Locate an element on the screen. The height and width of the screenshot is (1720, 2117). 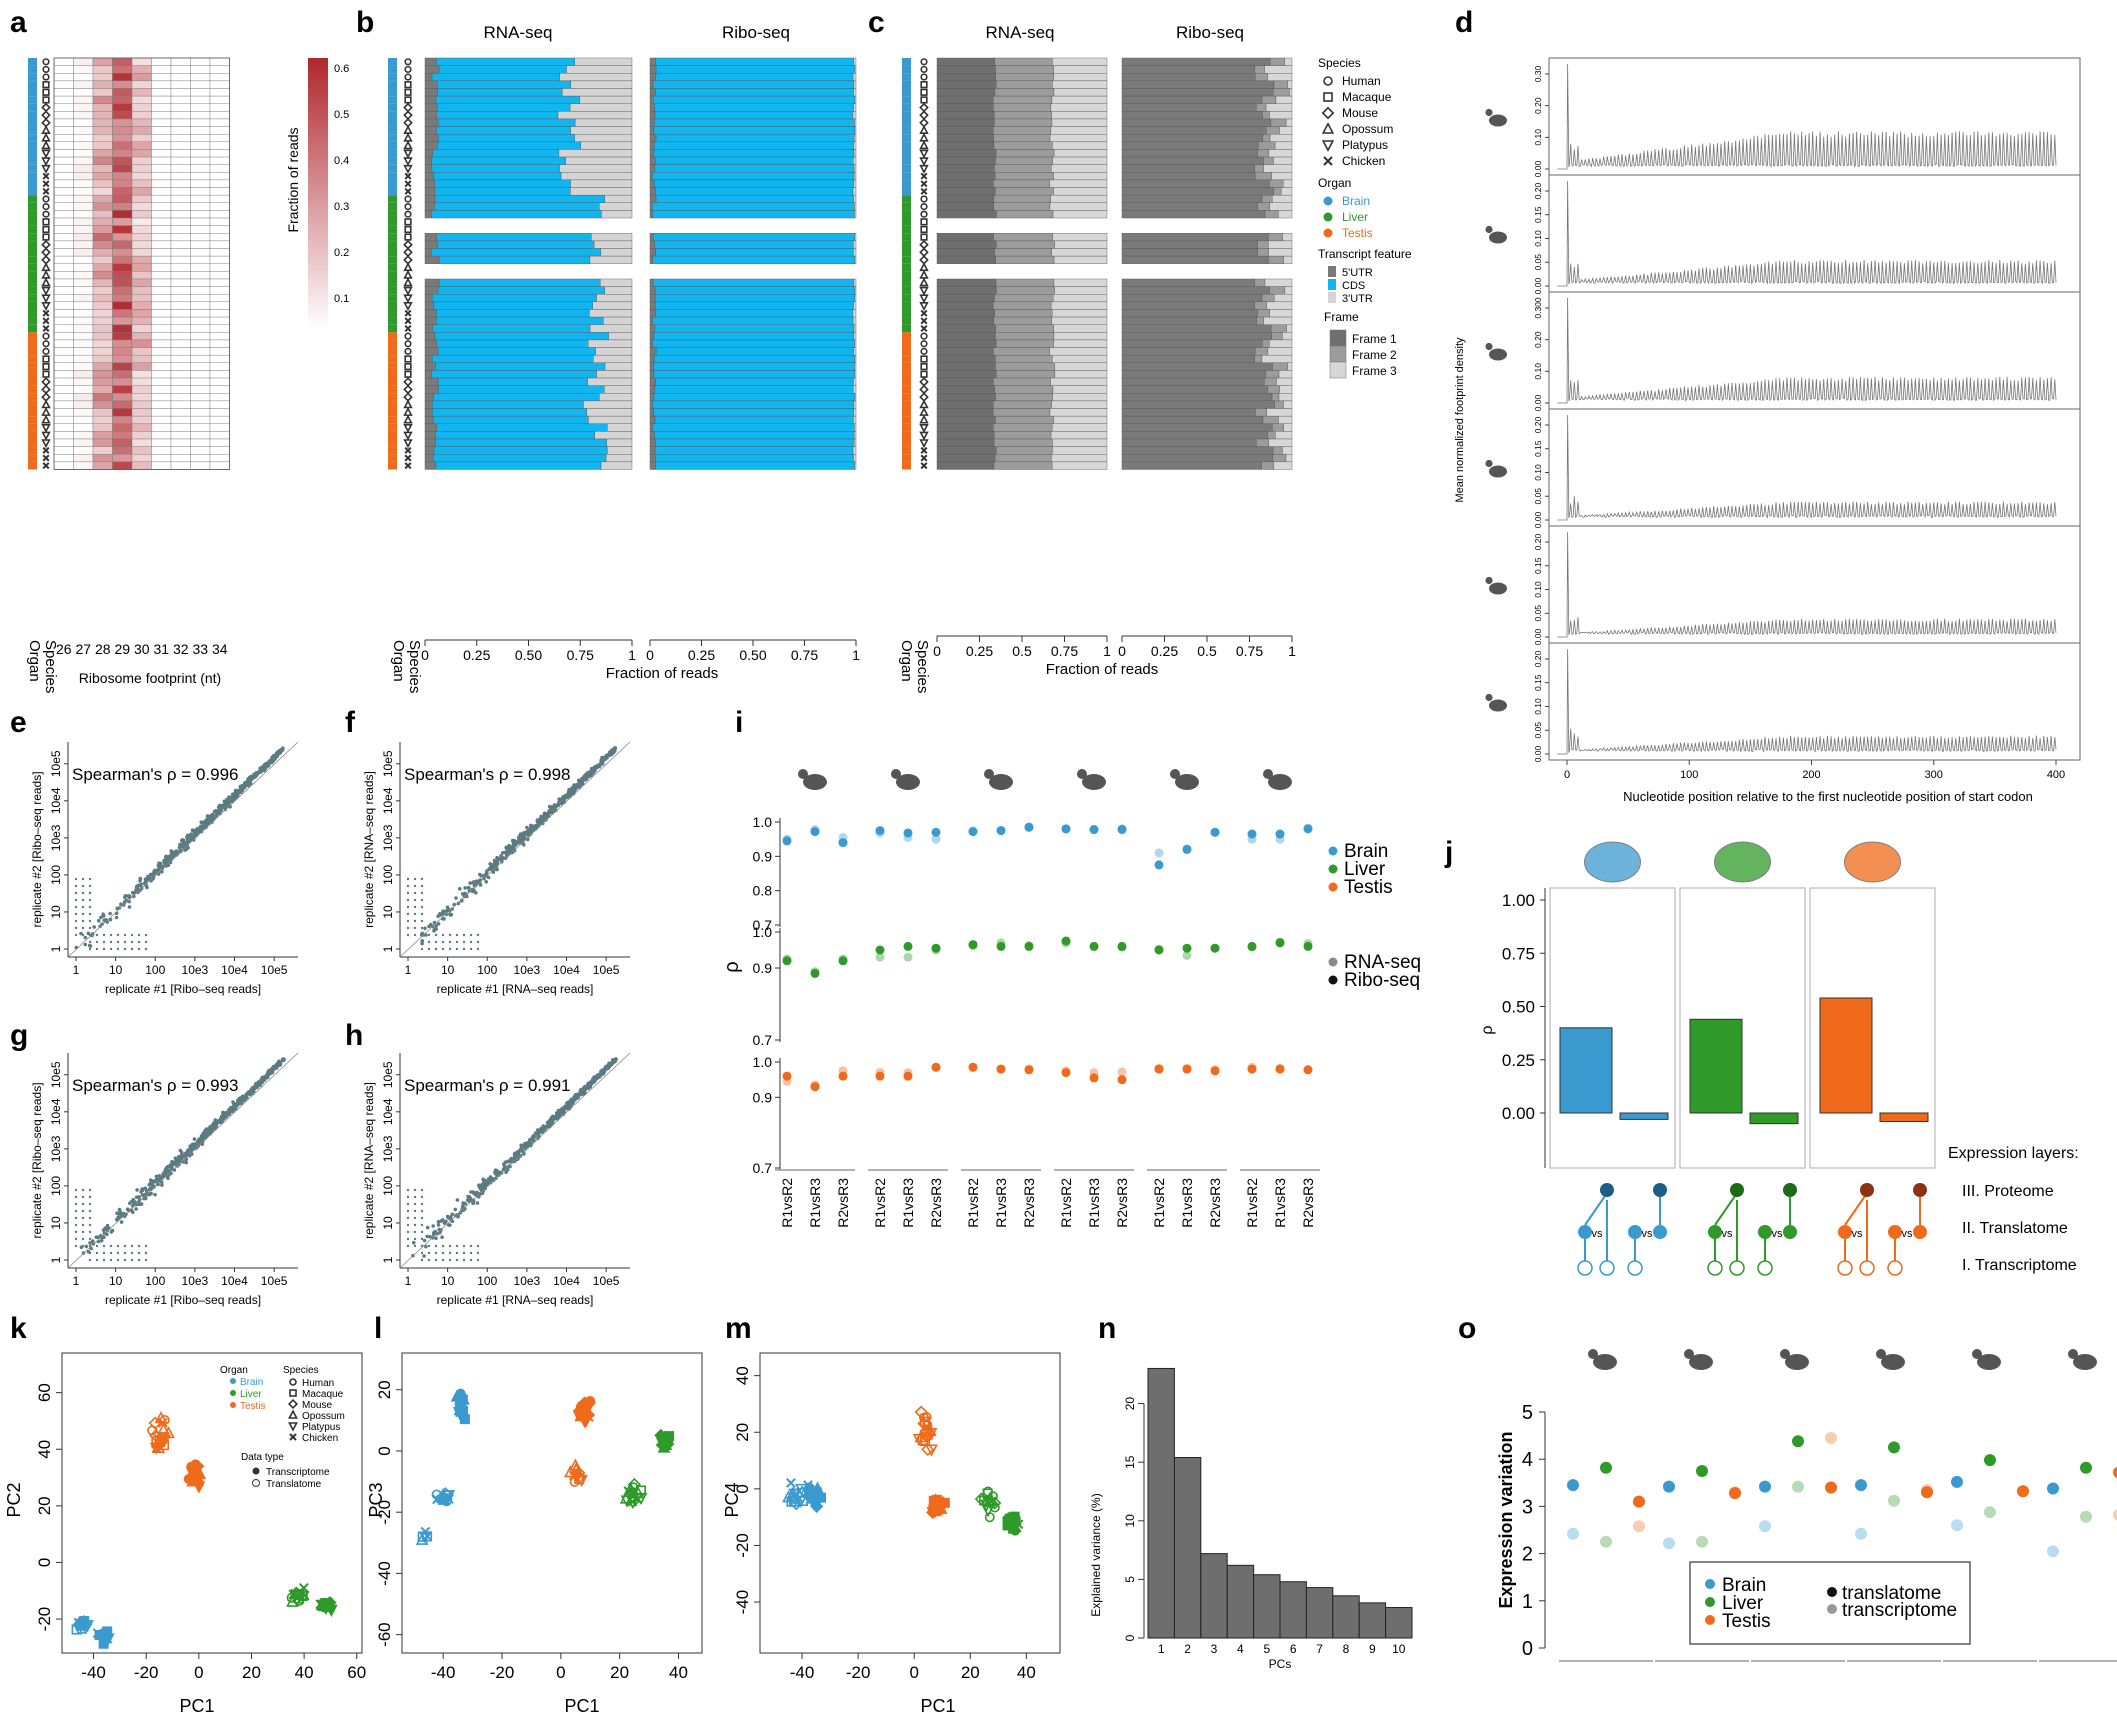
heatmap-frame is located at coordinates (141, 263).